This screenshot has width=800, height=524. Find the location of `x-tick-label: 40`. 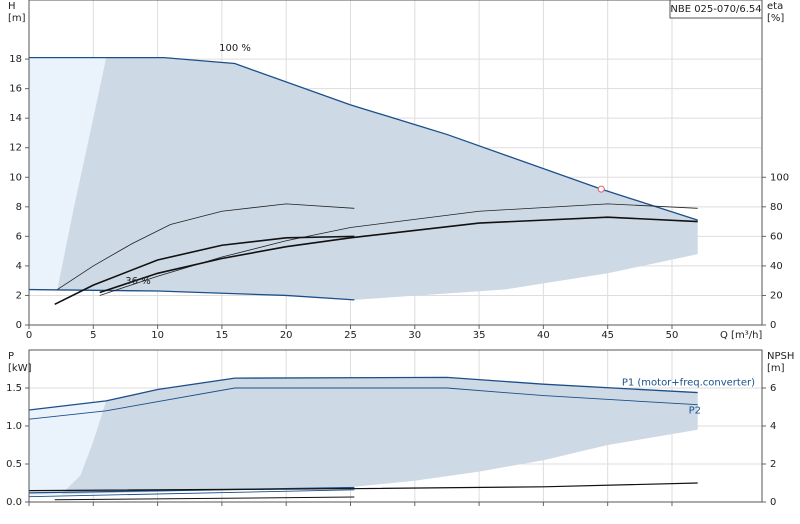

x-tick-label: 40 is located at coordinates (543, 335).